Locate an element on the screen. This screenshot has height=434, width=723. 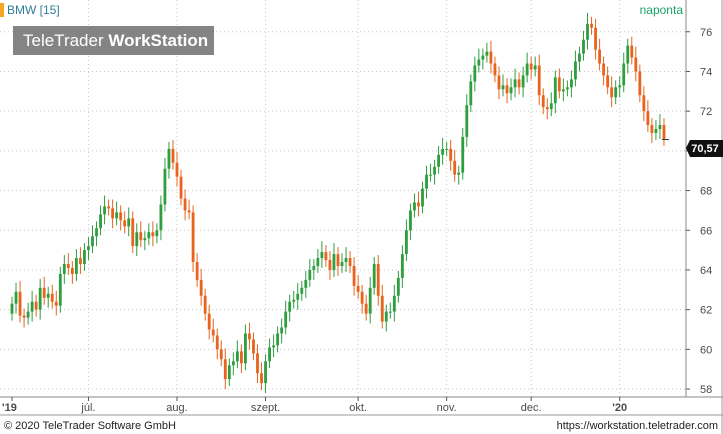
source-url: https://workstation.teletrader.com is located at coordinates (637, 426).